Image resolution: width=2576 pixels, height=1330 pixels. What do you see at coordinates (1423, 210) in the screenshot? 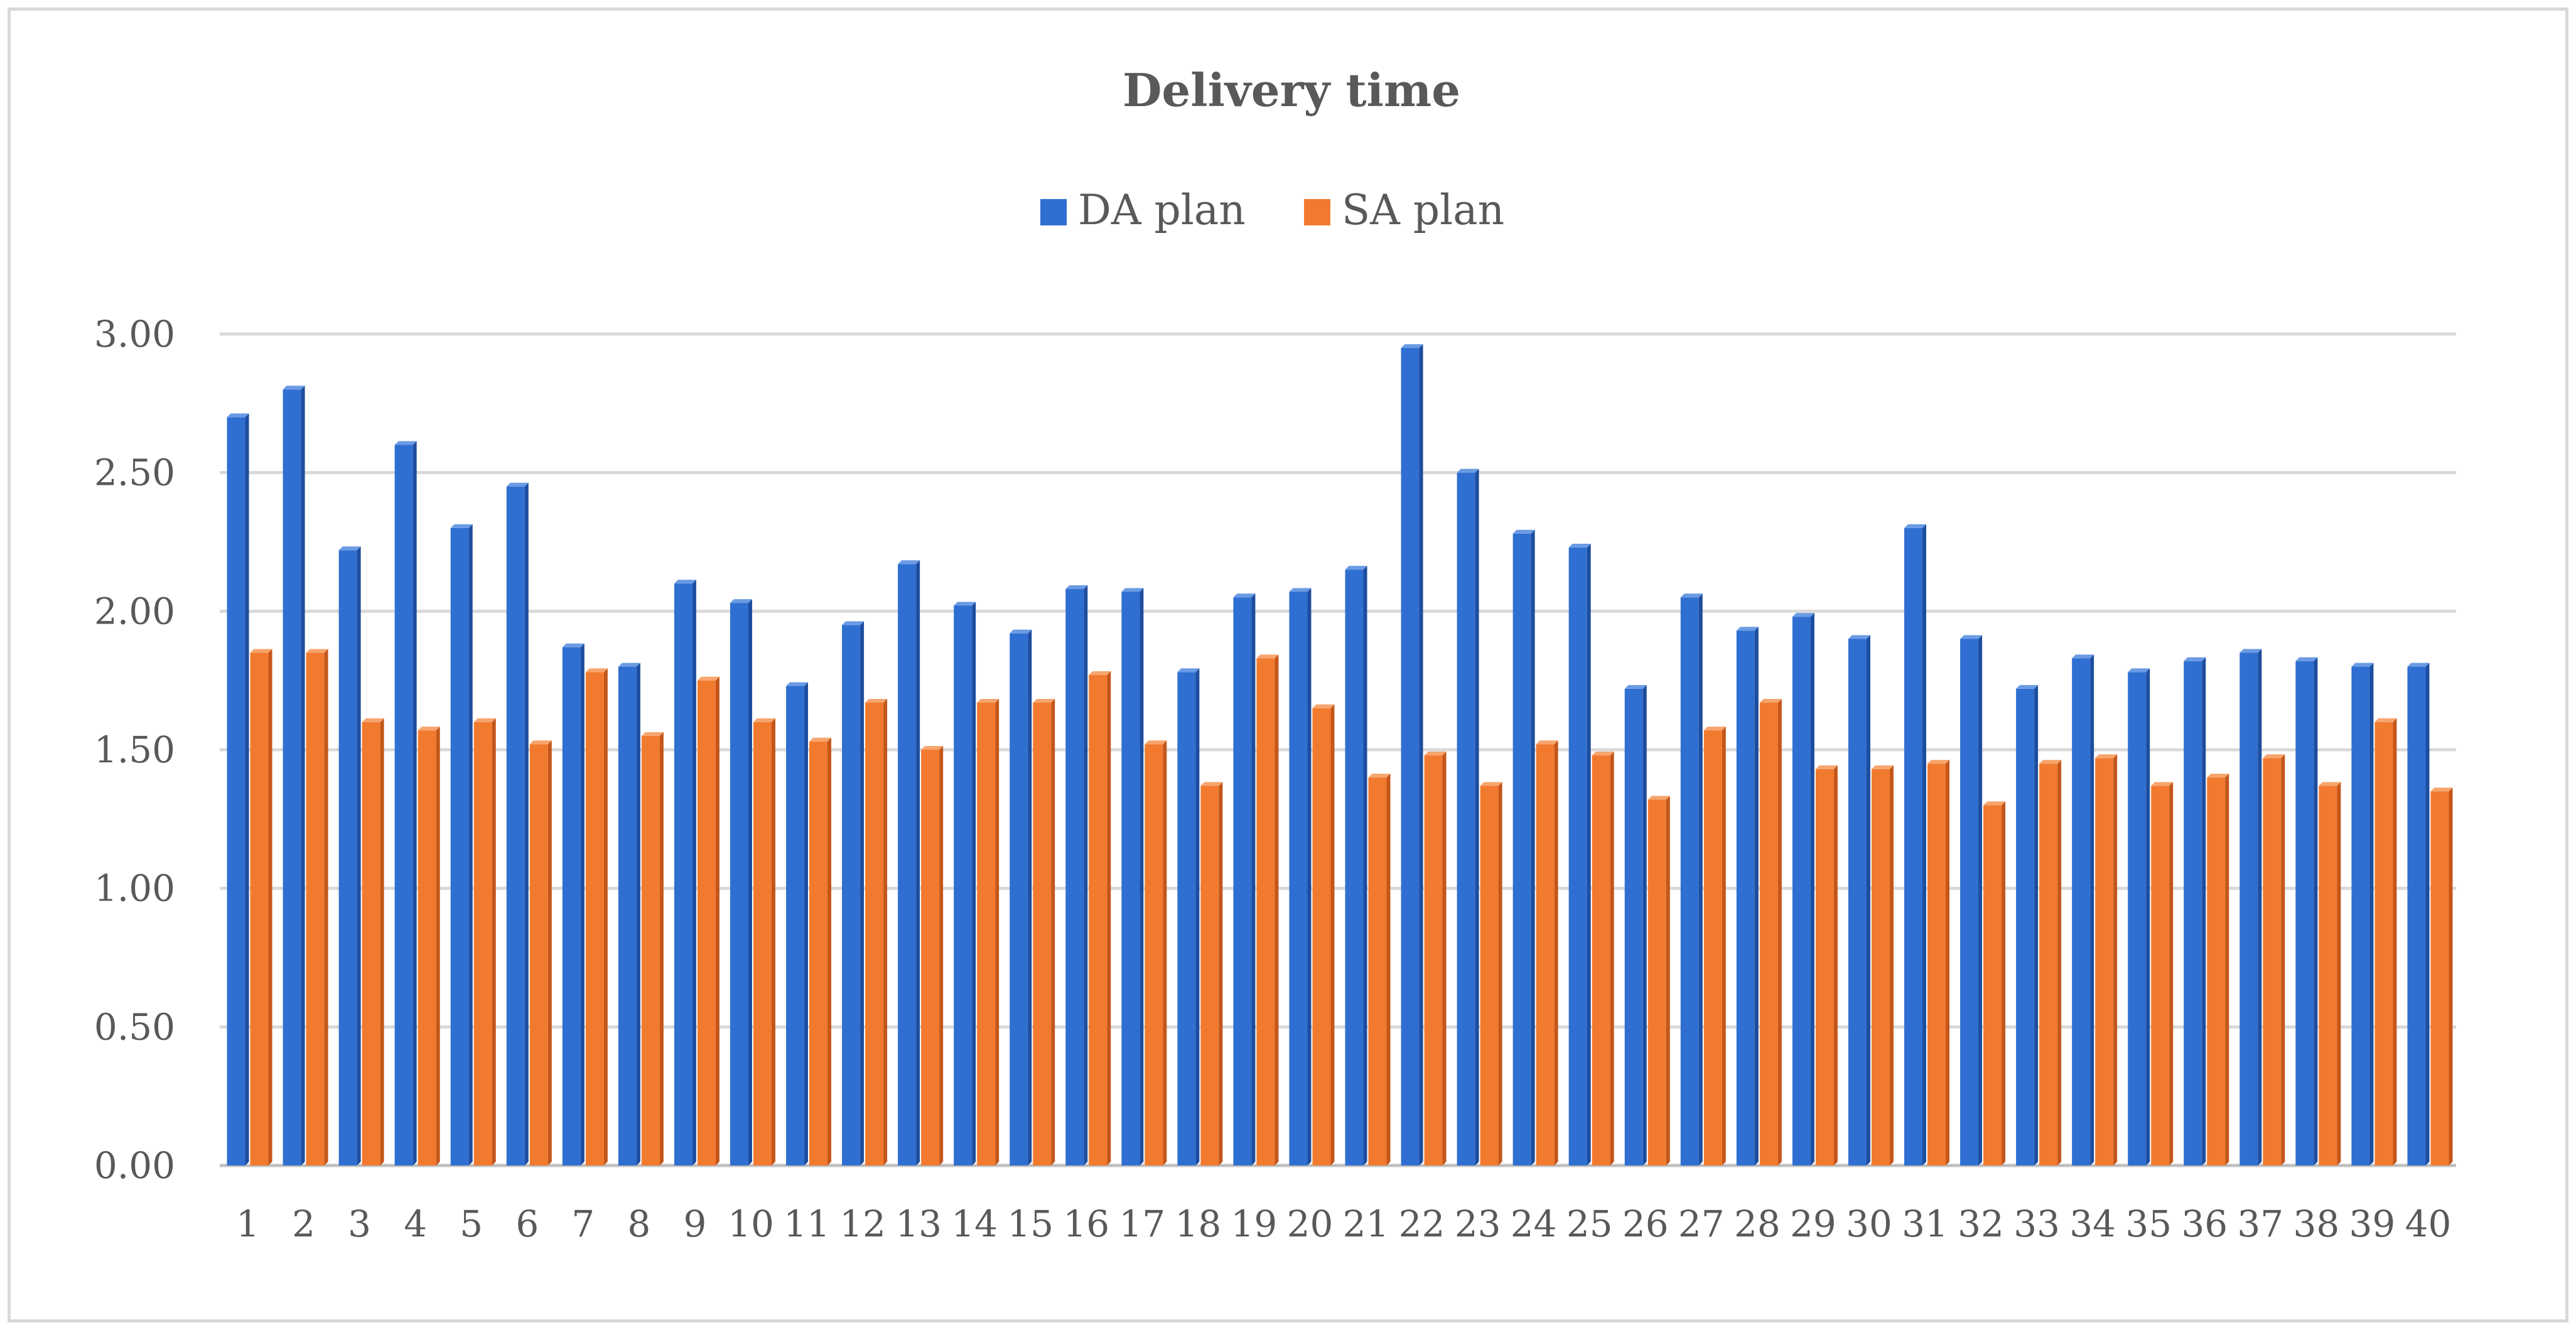
I see `legend-label-sa: SA plan` at bounding box center [1423, 210].